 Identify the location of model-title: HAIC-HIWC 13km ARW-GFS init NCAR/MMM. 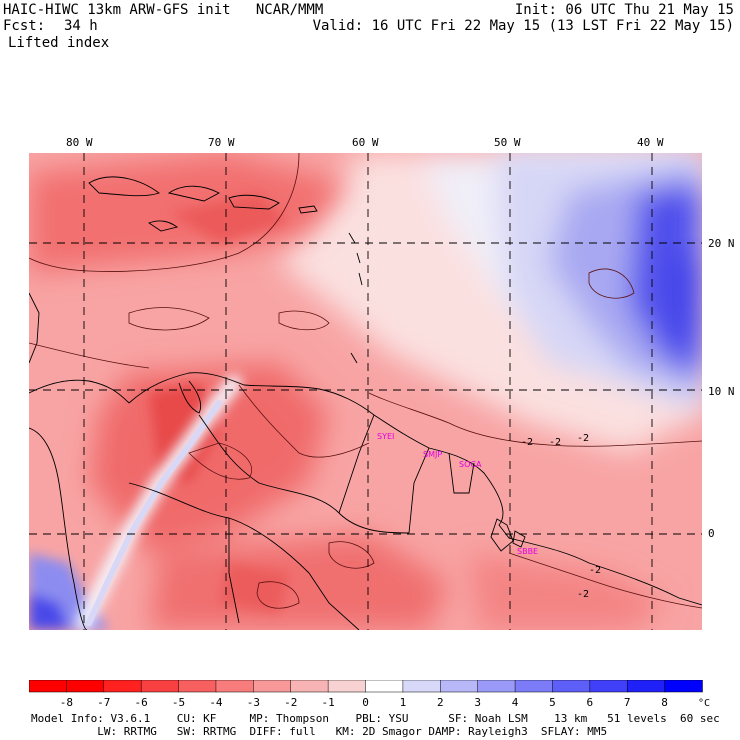
(163, 10).